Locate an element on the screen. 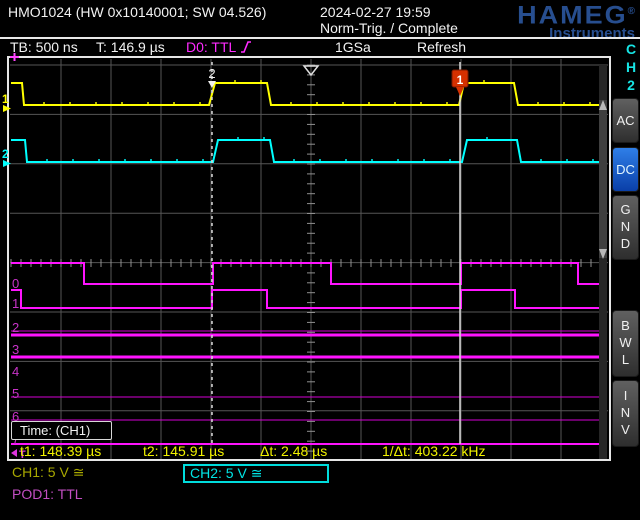  acquisition-mode-readout: Refresh is located at coordinates (442, 47).